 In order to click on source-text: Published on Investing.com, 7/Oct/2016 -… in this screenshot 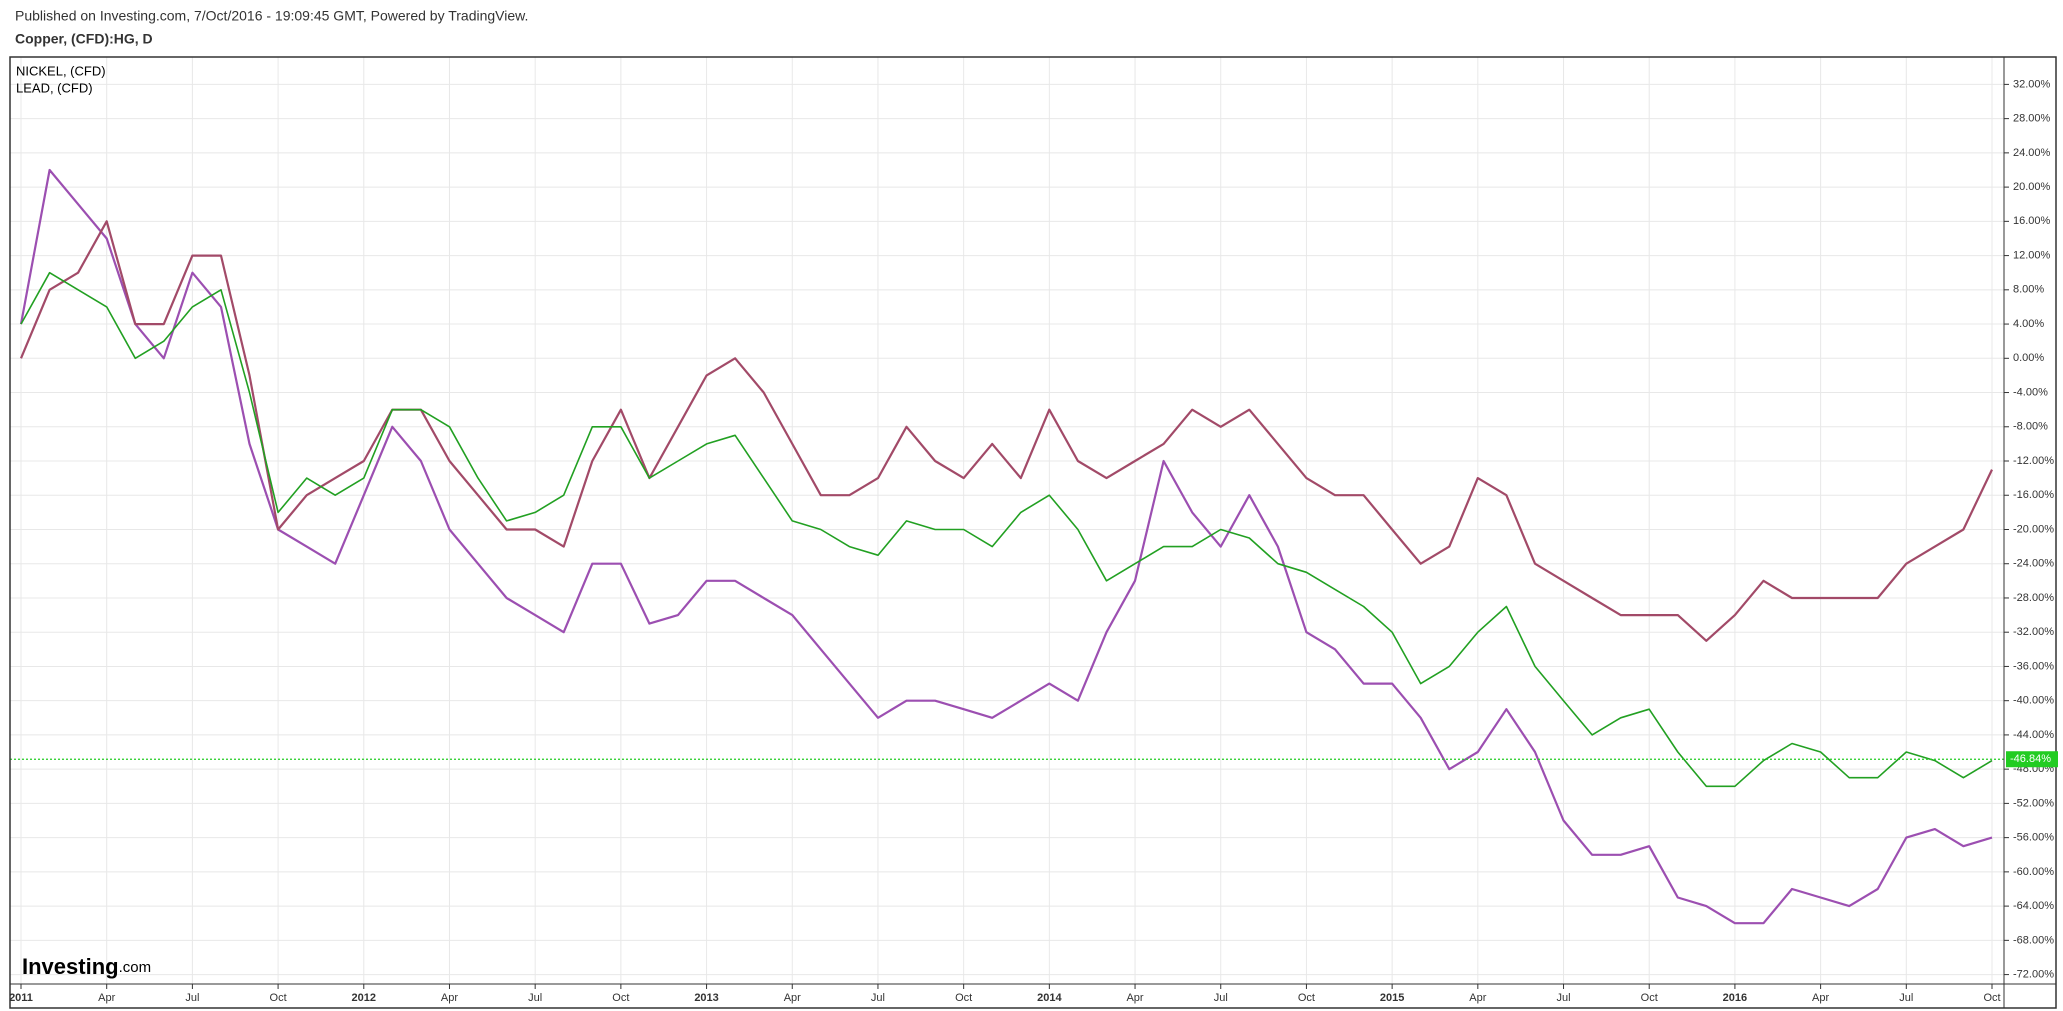, I will do `click(271, 16)`.